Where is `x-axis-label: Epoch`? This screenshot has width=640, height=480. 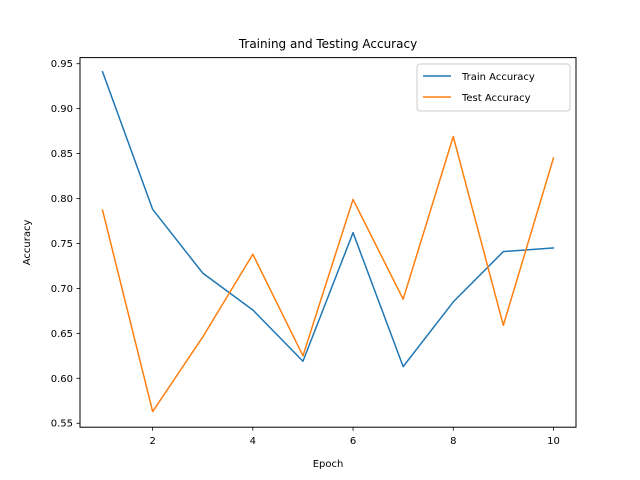 x-axis-label: Epoch is located at coordinates (328, 464).